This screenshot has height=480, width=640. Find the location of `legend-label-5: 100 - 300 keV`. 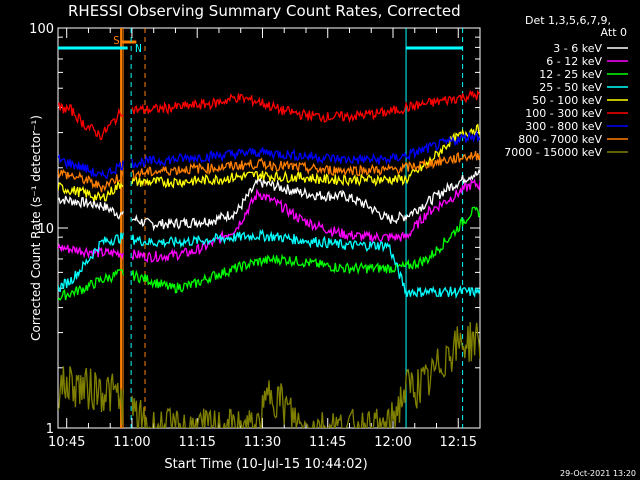

legend-label-5: 100 - 300 keV is located at coordinates (563, 113).